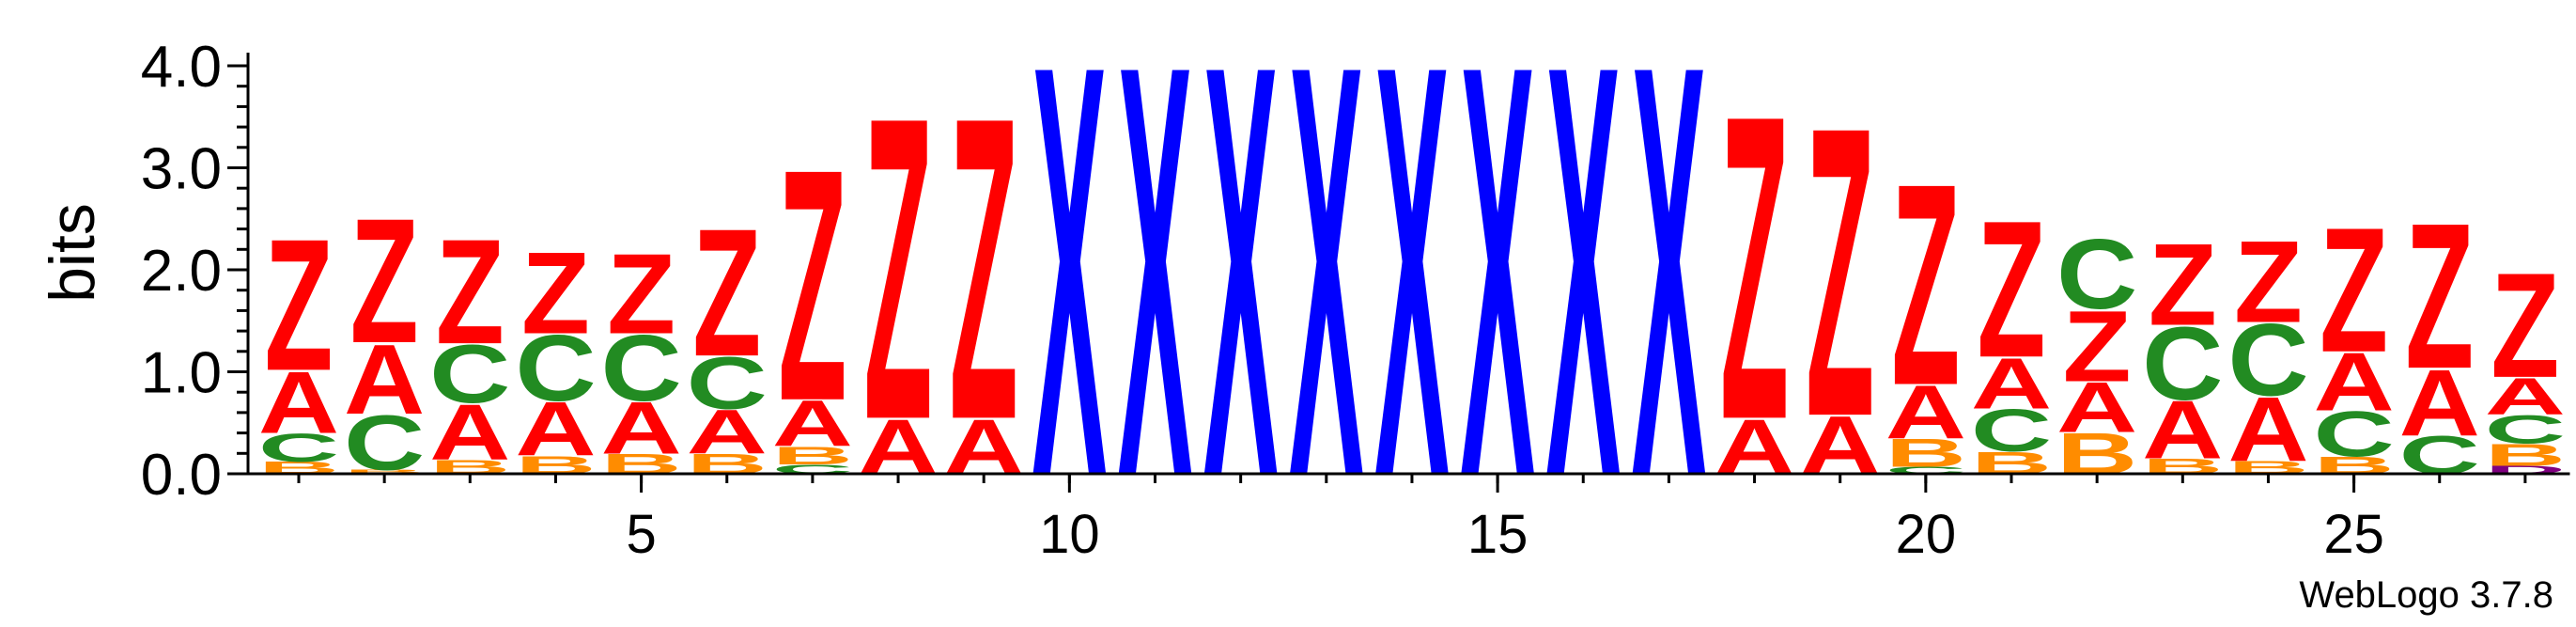 This screenshot has width=2576, height=627. Describe the element at coordinates (470, 432) in the screenshot. I see `glyph-a-pos-3: A` at that location.